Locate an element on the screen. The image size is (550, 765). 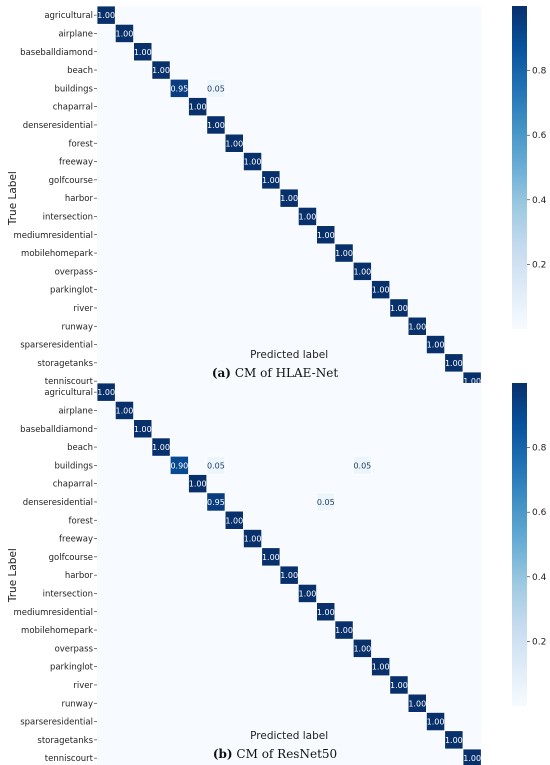
y-tick-label: golfcourse is located at coordinates (71, 181).